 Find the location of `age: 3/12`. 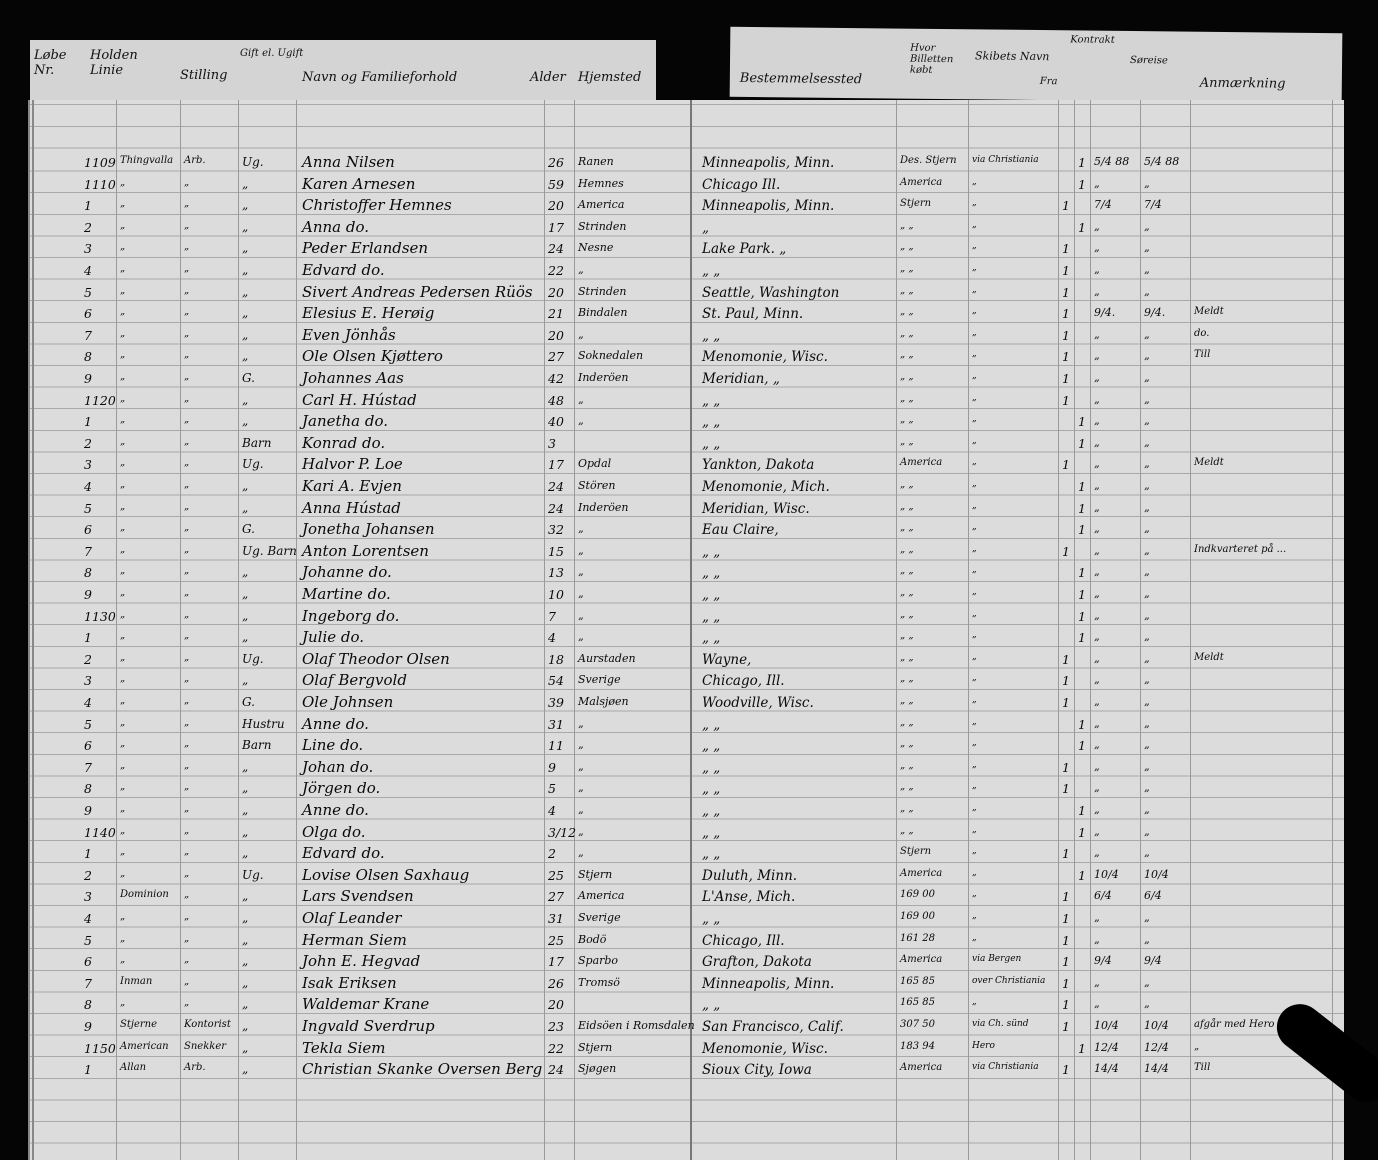

age: 3/12 is located at coordinates (562, 832).